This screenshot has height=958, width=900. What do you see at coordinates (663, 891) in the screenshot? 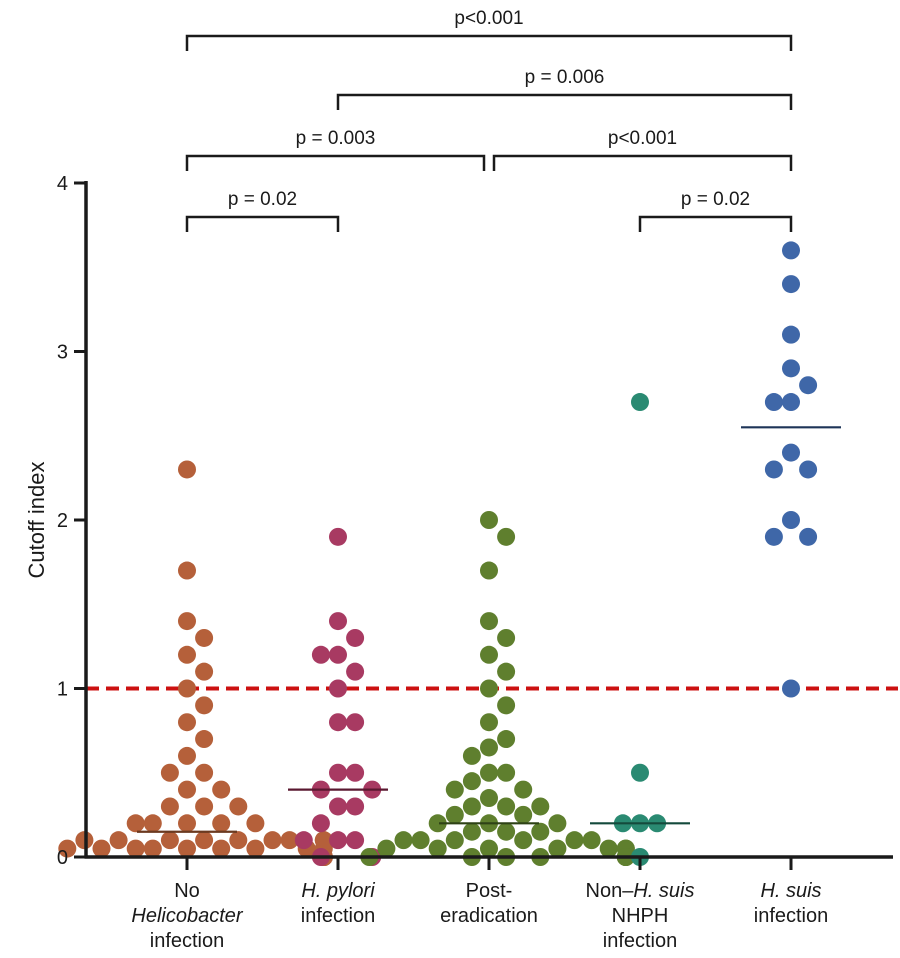
I see `category-label-non-h-suis-nhph-seg-1: H. suis` at bounding box center [663, 891].